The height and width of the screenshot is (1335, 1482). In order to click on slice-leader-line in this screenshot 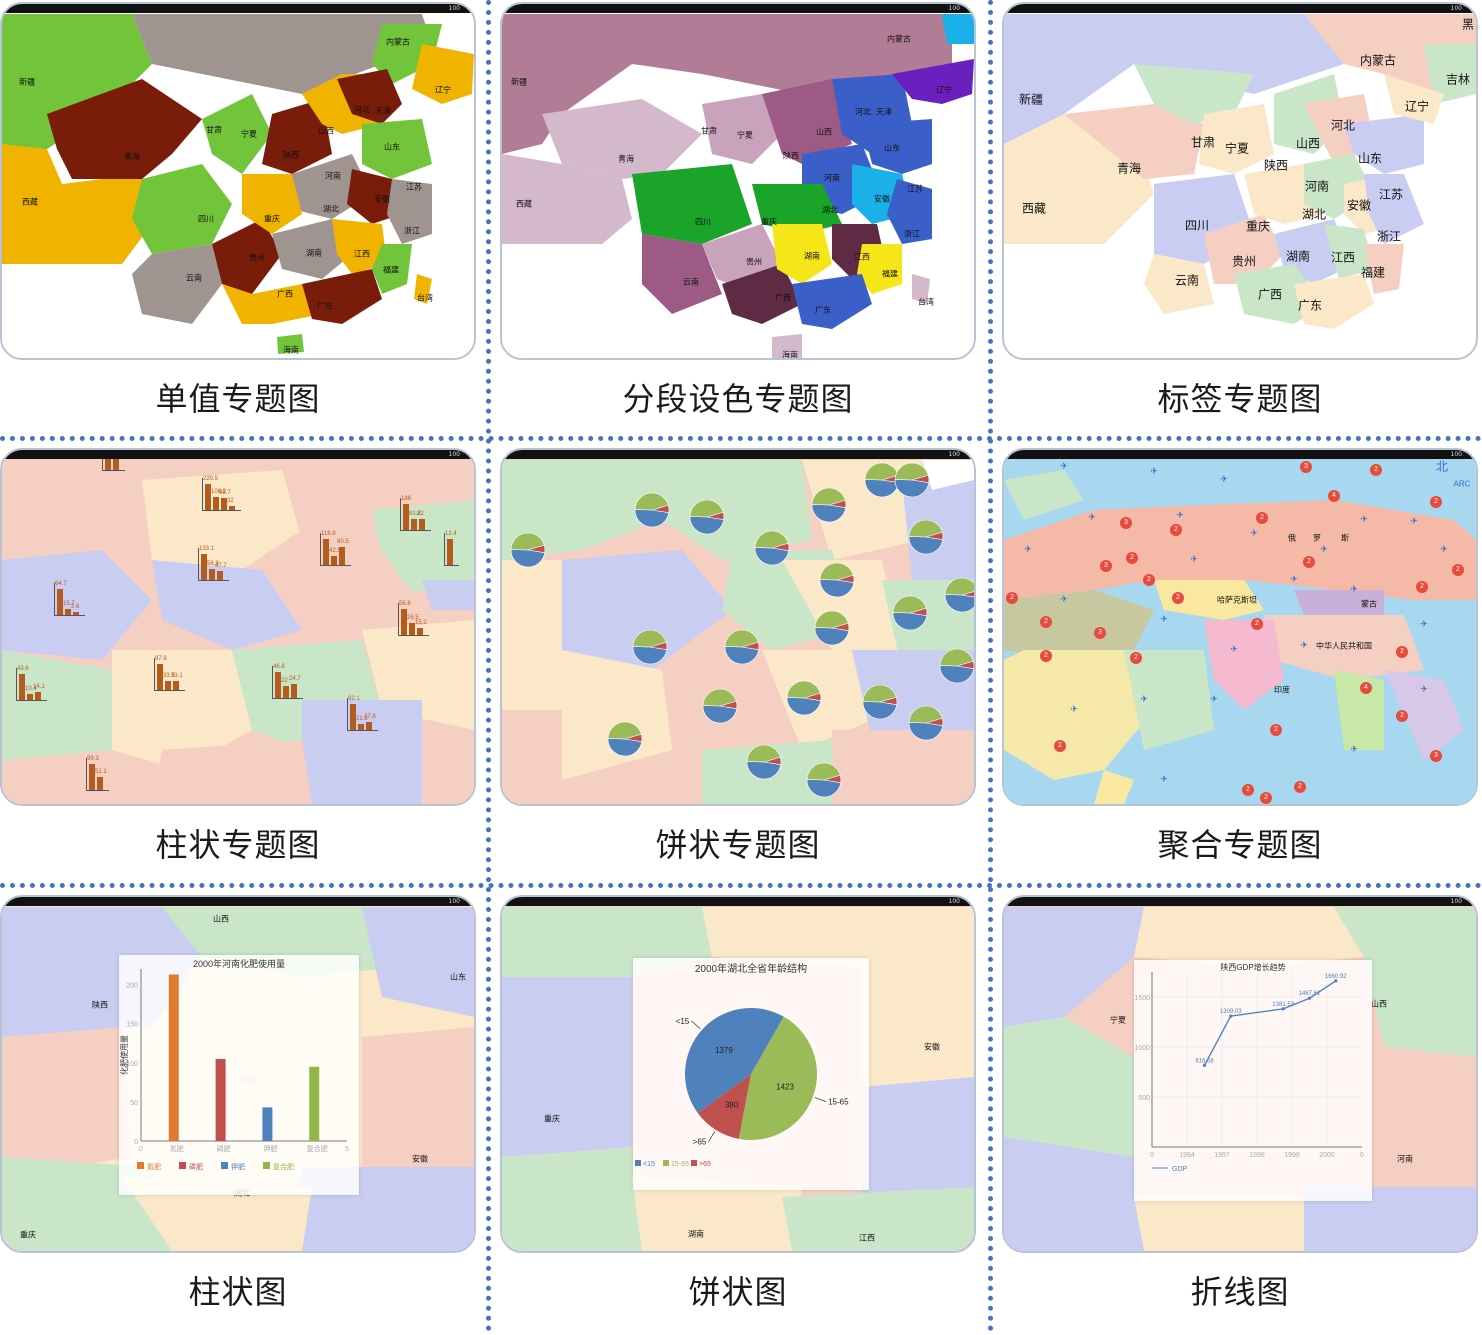, I will do `click(696, 1025)`.